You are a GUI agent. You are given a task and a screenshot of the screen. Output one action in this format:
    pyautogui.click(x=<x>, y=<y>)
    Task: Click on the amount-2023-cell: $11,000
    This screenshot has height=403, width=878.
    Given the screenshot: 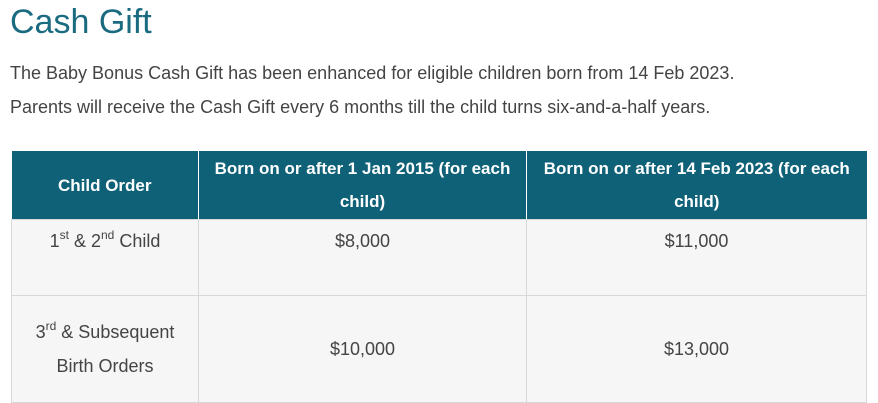 What is the action you would take?
    pyautogui.click(x=696, y=257)
    